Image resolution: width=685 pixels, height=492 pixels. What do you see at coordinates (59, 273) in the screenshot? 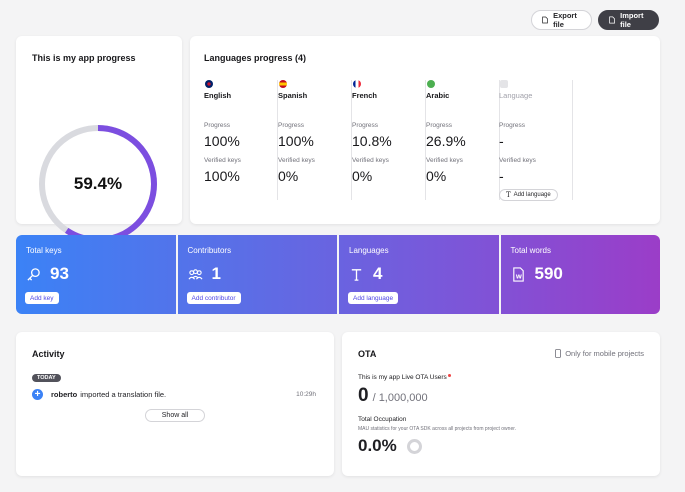
I see `total-keys-value: 93` at bounding box center [59, 273].